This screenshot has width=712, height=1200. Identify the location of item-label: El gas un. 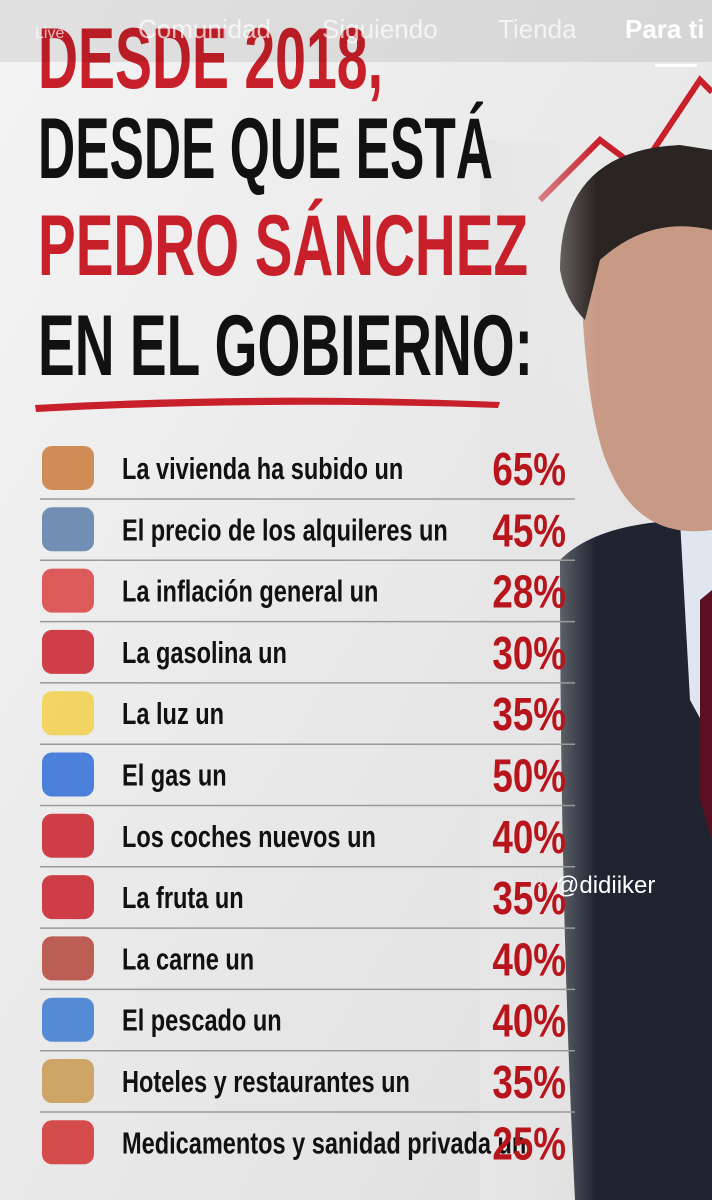
(174, 774).